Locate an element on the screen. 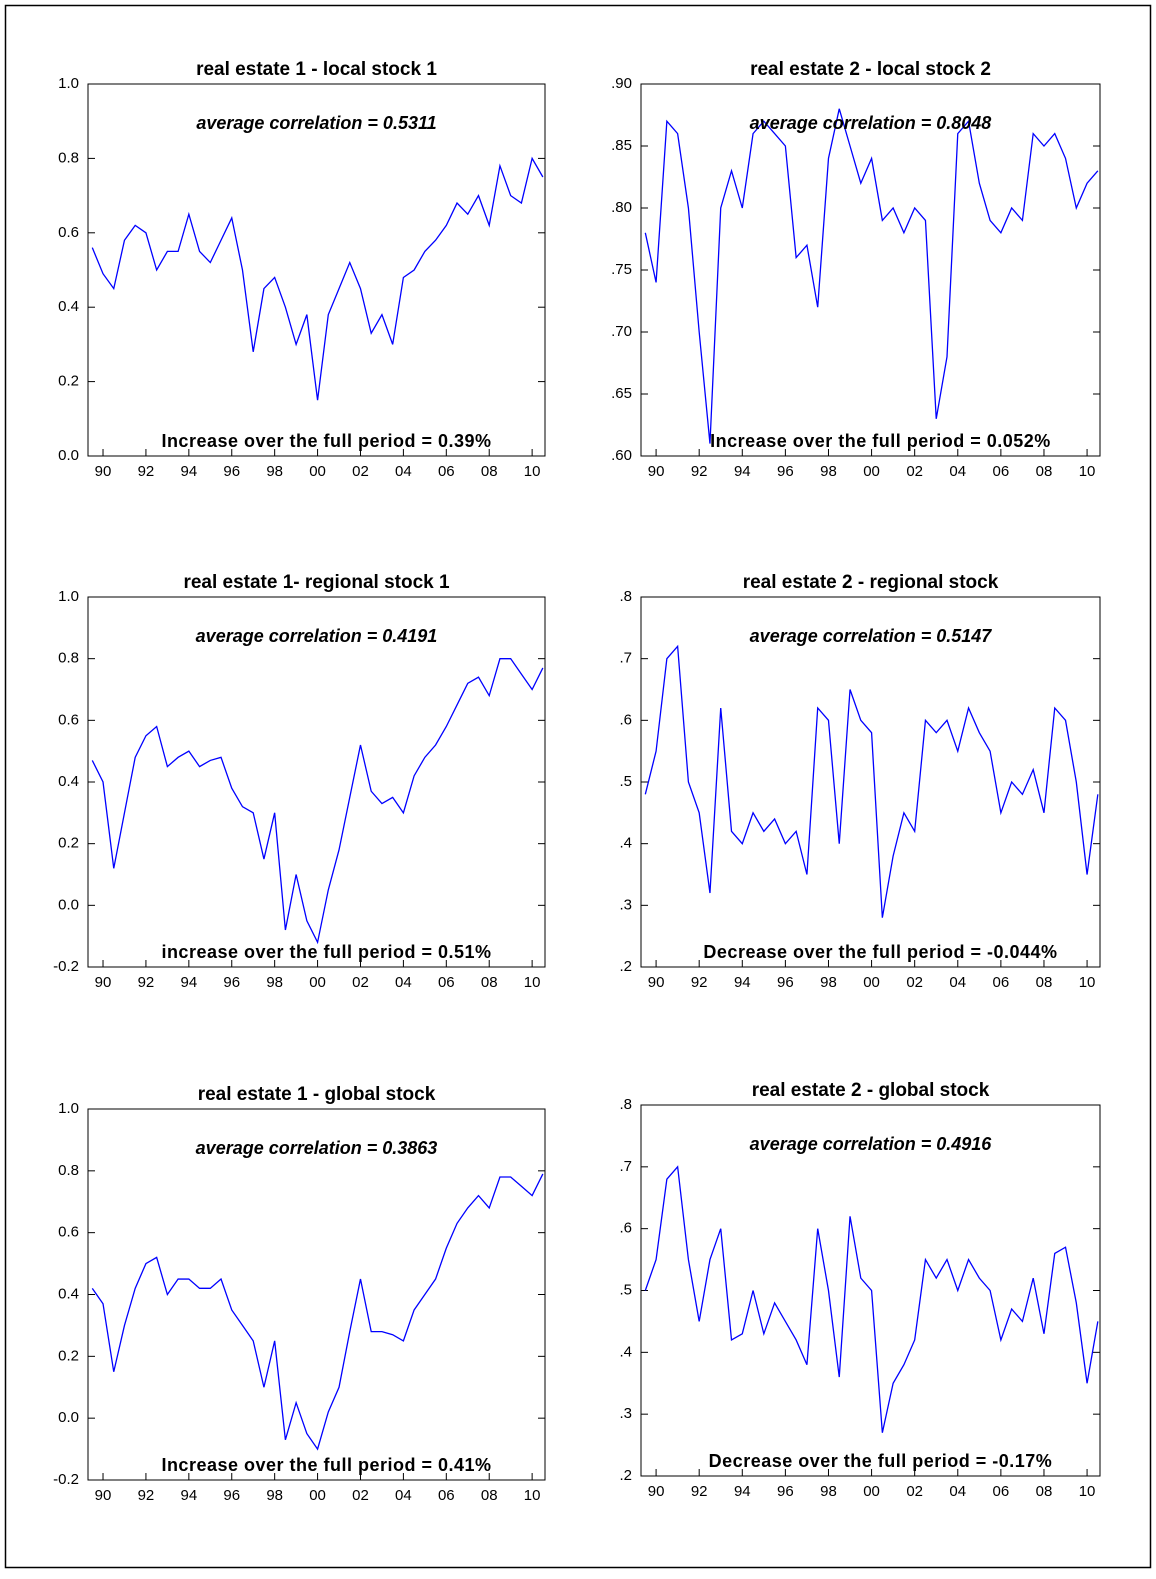 The width and height of the screenshot is (1156, 1579). annotation: Increase over the full period = 0.39% is located at coordinates (326, 441).